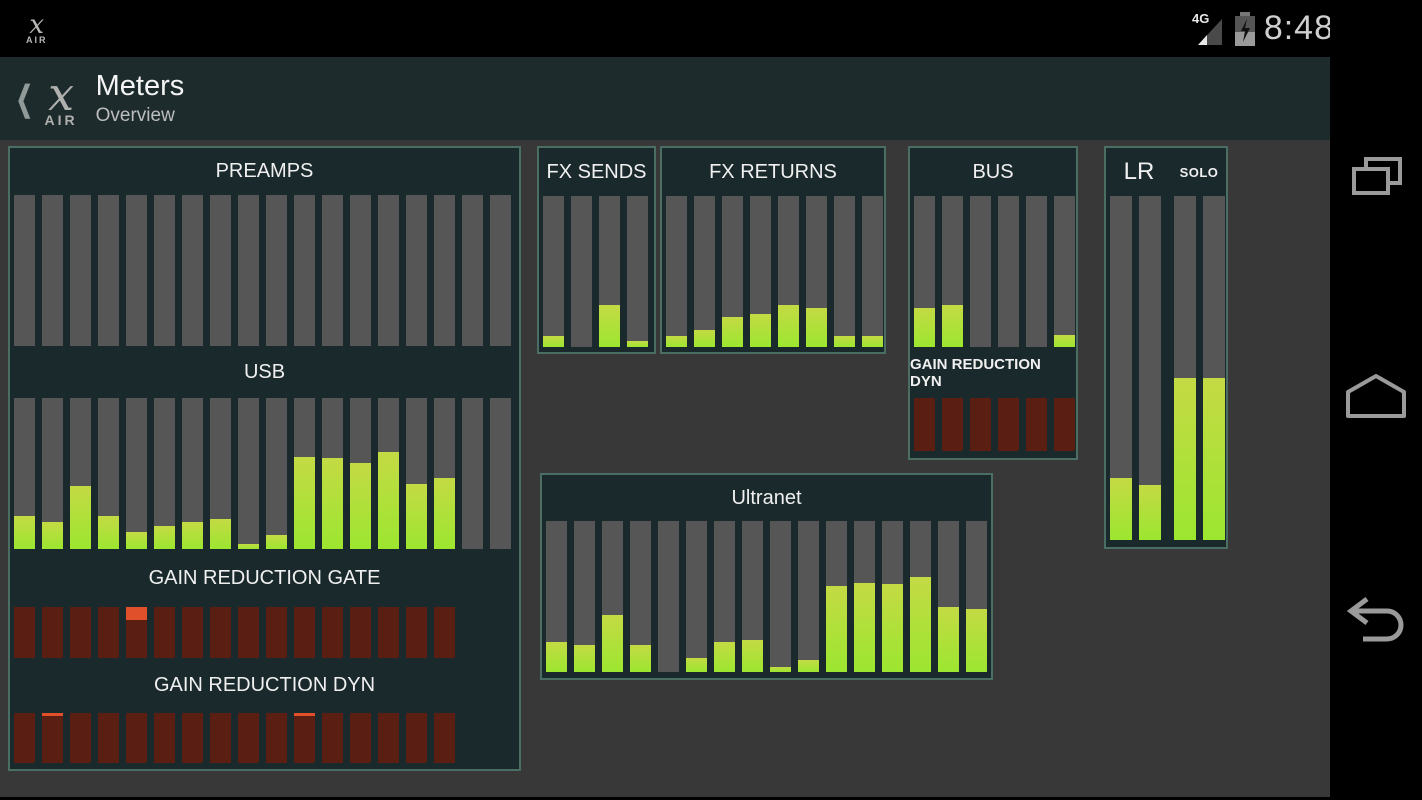  What do you see at coordinates (1207, 28) in the screenshot?
I see `signal-strength-icon: 4G` at bounding box center [1207, 28].